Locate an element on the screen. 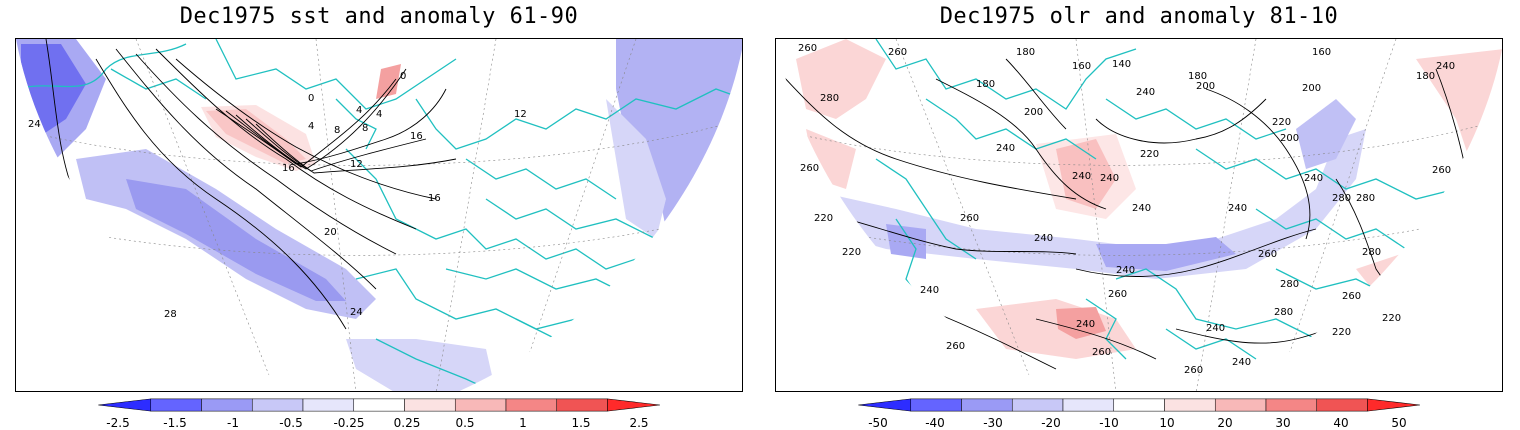 The width and height of the screenshot is (1520, 430). anomaly-red-center-light is located at coordinates (1086, 176).